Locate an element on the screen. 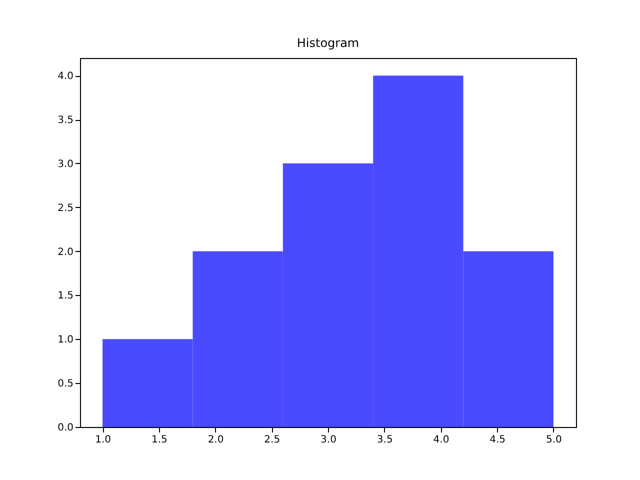  x-tick-label: 2.0 is located at coordinates (216, 440).